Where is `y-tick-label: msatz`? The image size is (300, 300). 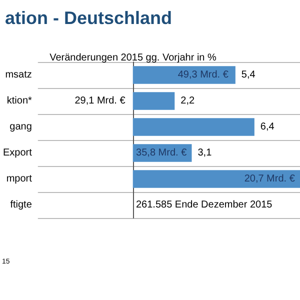
y-tick-label: msatz is located at coordinates (18, 75).